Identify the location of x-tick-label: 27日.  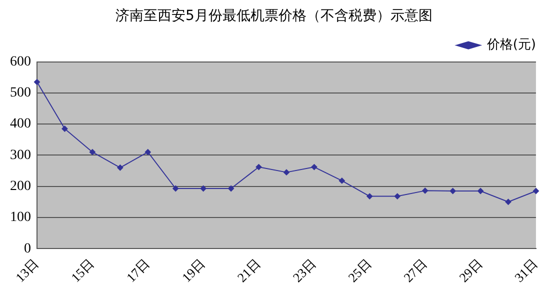
(415, 271).